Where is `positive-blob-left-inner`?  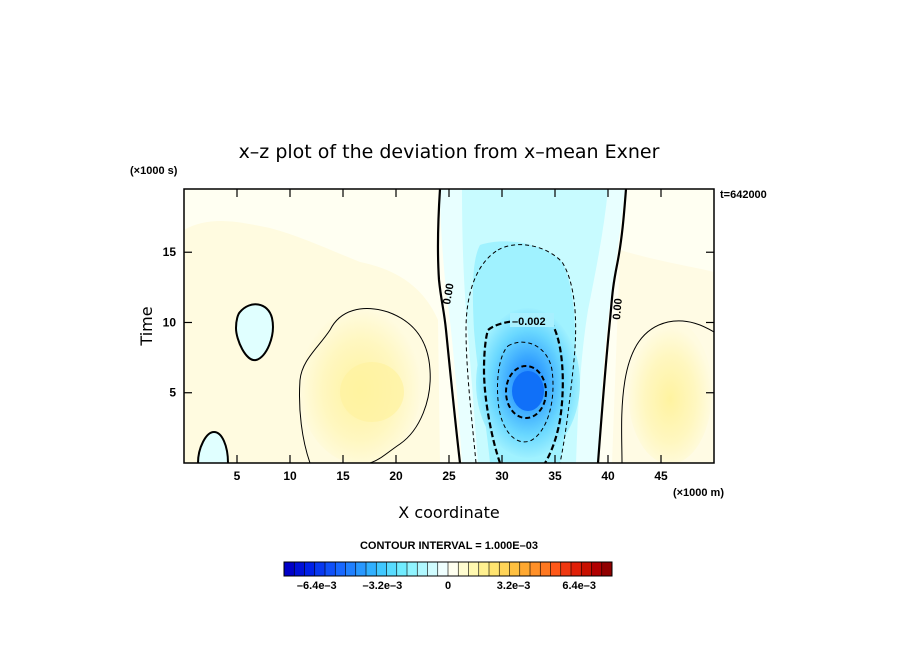
positive-blob-left-inner is located at coordinates (372, 392).